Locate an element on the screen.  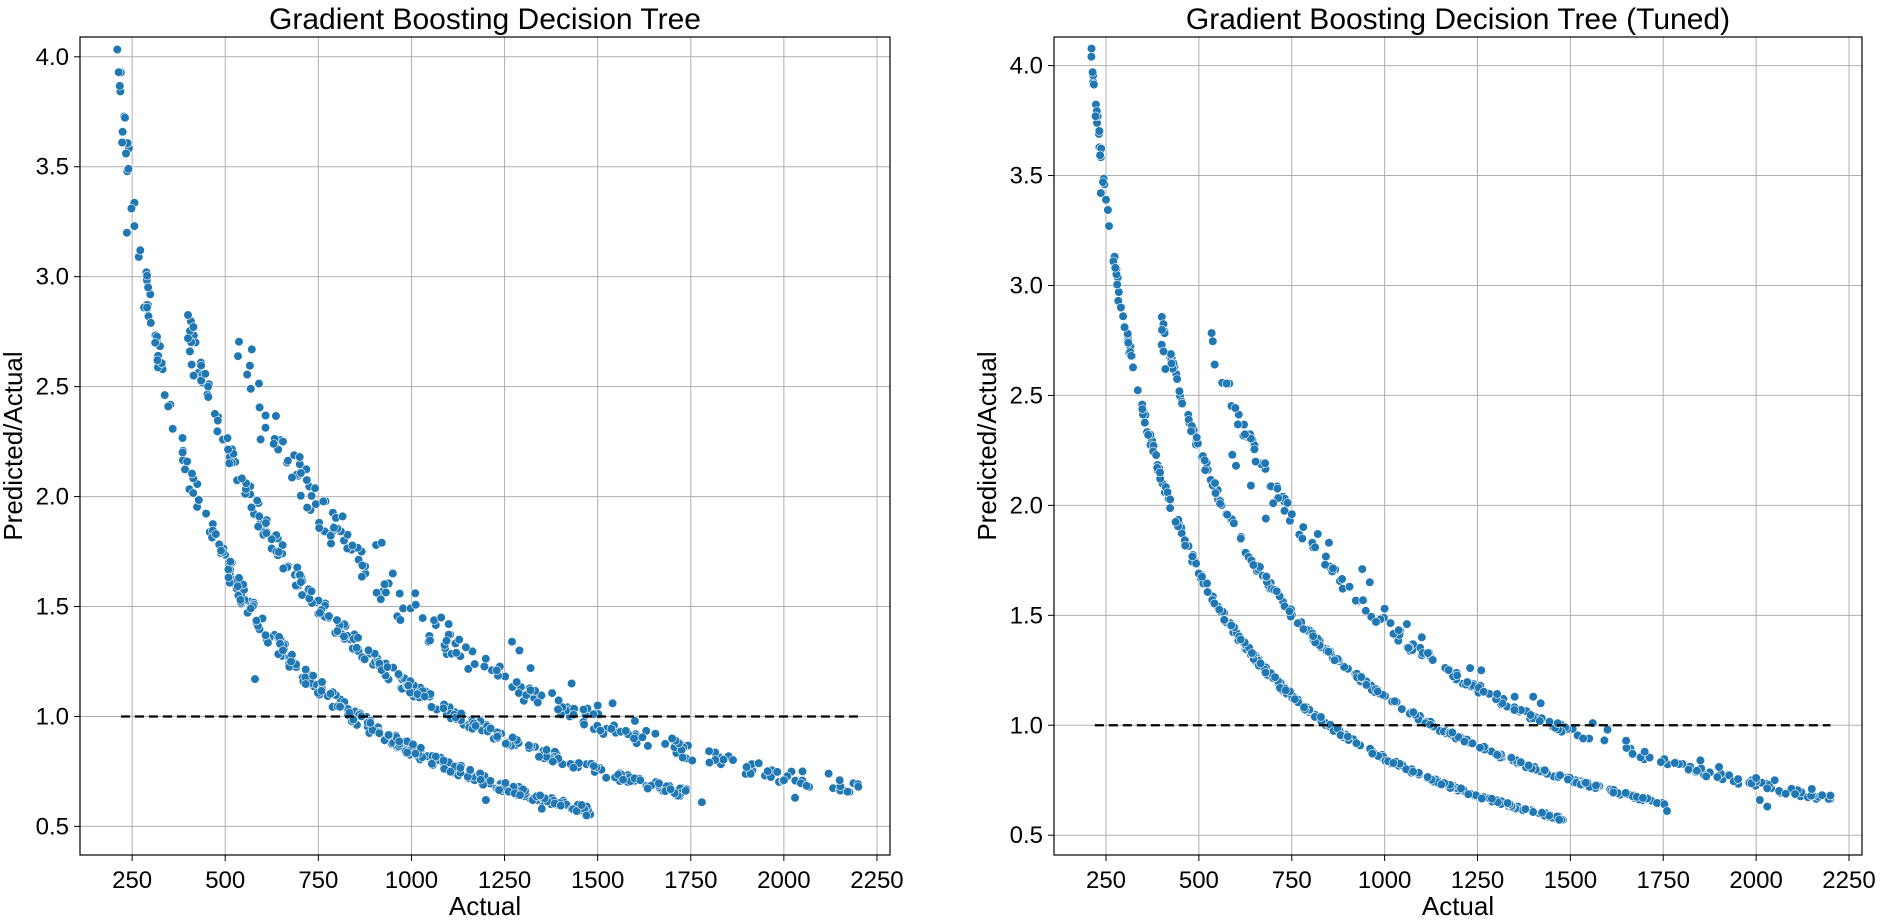
x-tick-label: 2000 is located at coordinates (783, 880).